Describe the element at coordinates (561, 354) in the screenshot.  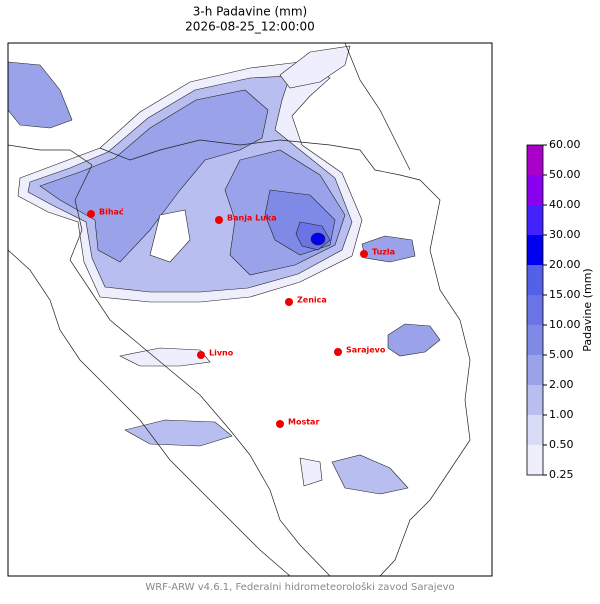
I see `colorbar-tick-label: 5.00` at that location.